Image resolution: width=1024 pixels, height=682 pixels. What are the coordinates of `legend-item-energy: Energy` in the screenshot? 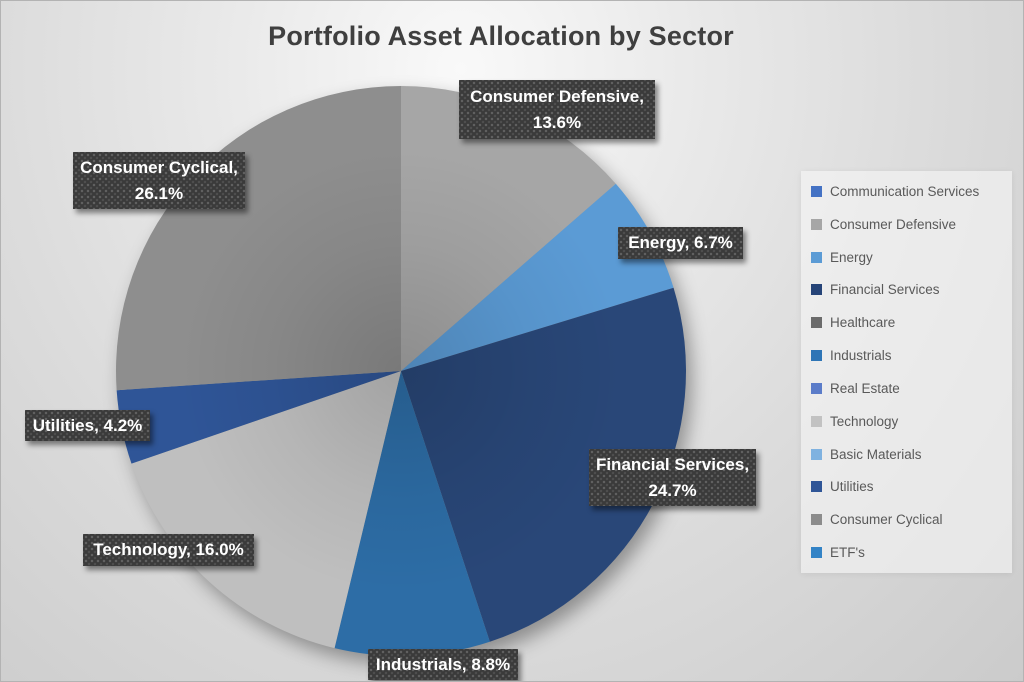 It's located at (911, 257).